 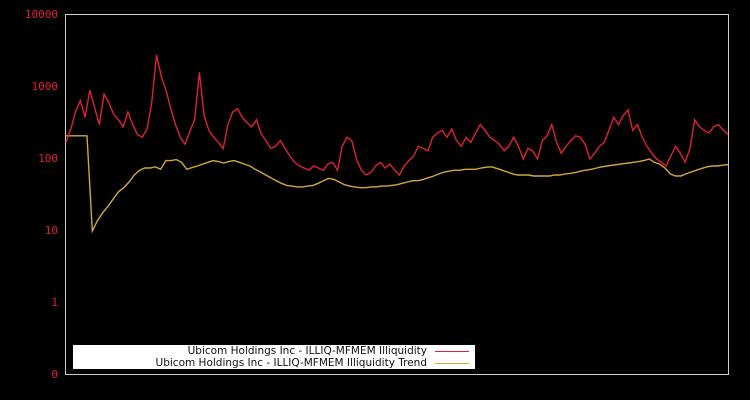 I want to click on y-tick-label: 10000, so click(x=41, y=14).